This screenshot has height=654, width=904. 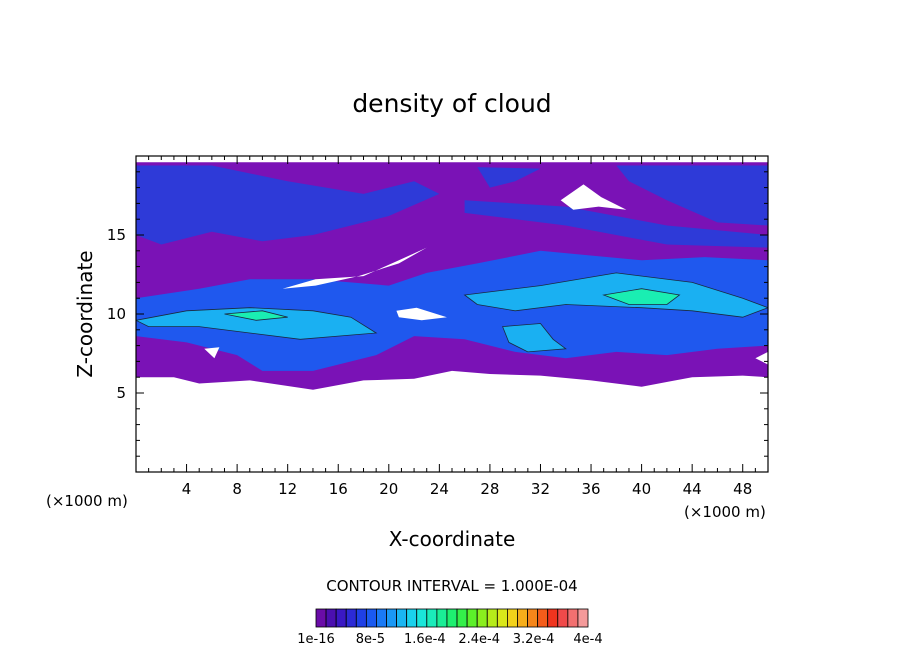 I want to click on x-axis-label: X-coordinate, so click(x=452, y=539).